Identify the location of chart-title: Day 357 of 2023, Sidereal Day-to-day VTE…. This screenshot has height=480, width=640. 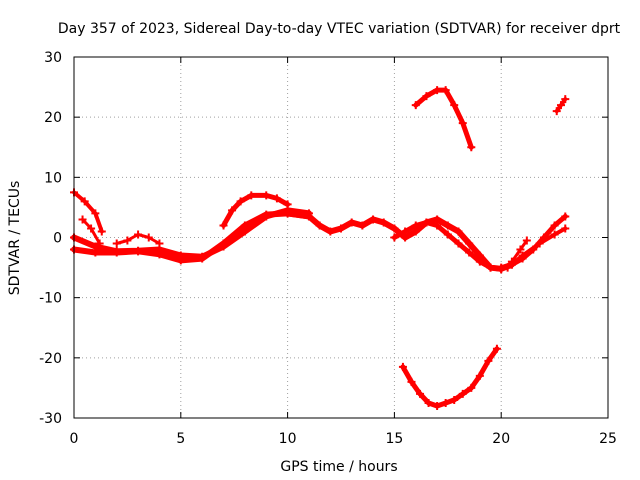
(339, 29).